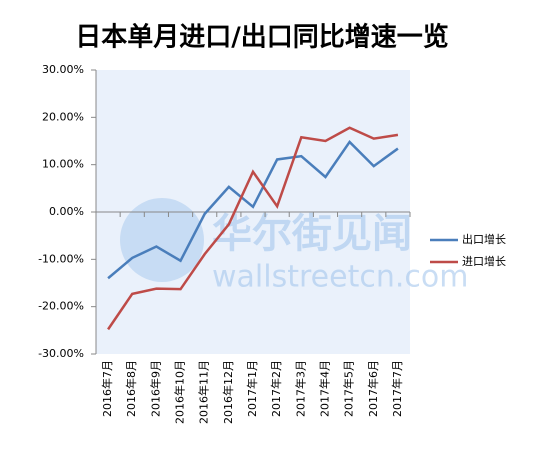 The width and height of the screenshot is (558, 457). What do you see at coordinates (397, 388) in the screenshot?
I see `x-tick-label: 2017年7月` at bounding box center [397, 388].